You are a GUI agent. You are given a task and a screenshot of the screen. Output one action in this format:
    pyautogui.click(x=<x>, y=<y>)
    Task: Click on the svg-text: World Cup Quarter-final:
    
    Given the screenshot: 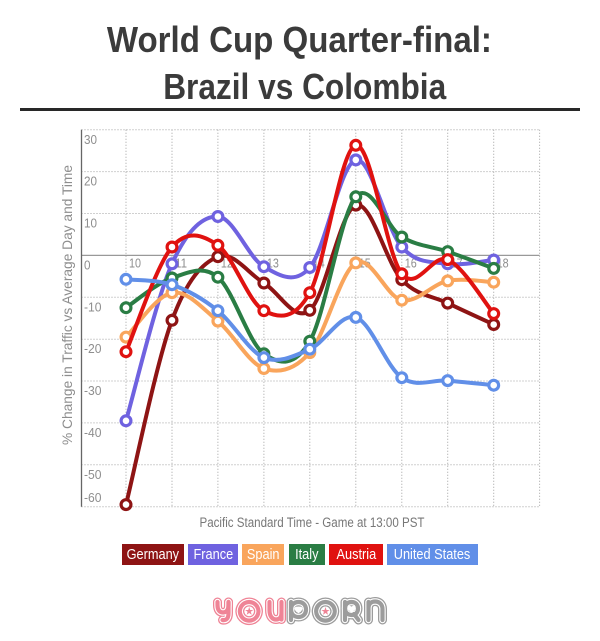 What is the action you would take?
    pyautogui.click(x=299, y=39)
    